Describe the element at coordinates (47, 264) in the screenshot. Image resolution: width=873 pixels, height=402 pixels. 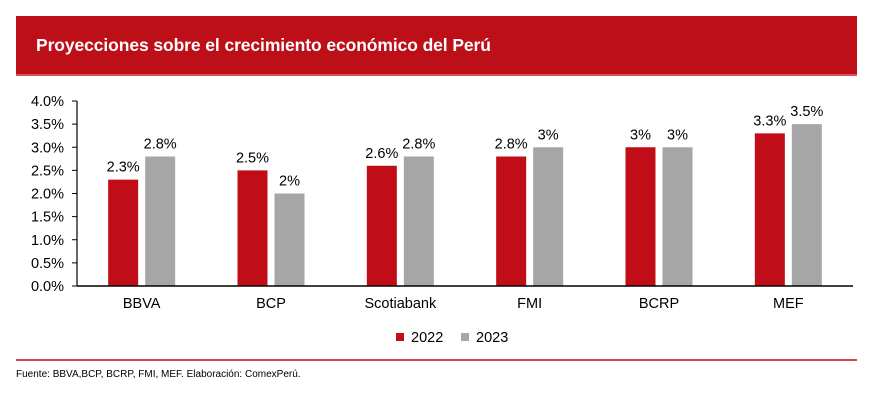
I see `y-tick-label: 0.5%` at that location.